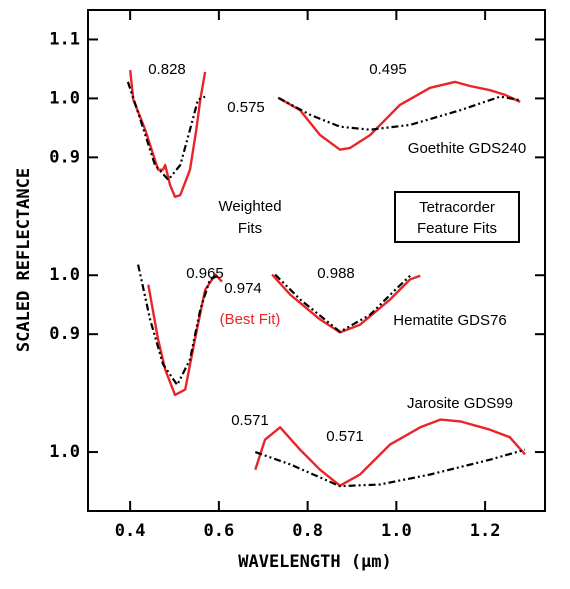 This screenshot has height=589, width=570. What do you see at coordinates (205, 273) in the screenshot?
I see `annotation: 0.965` at bounding box center [205, 273].